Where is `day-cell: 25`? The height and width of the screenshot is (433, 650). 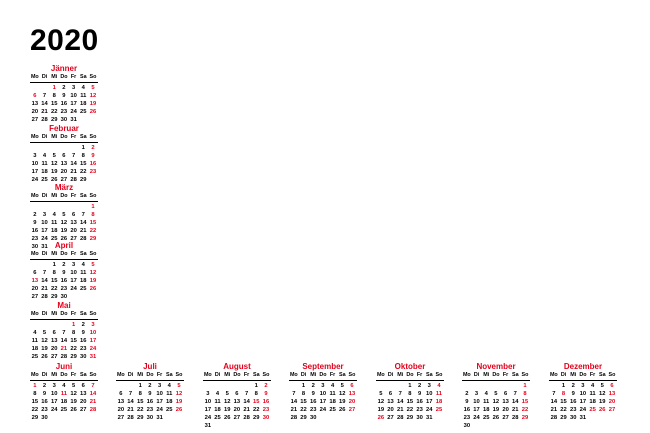 day-cell: 25 is located at coordinates (35, 356).